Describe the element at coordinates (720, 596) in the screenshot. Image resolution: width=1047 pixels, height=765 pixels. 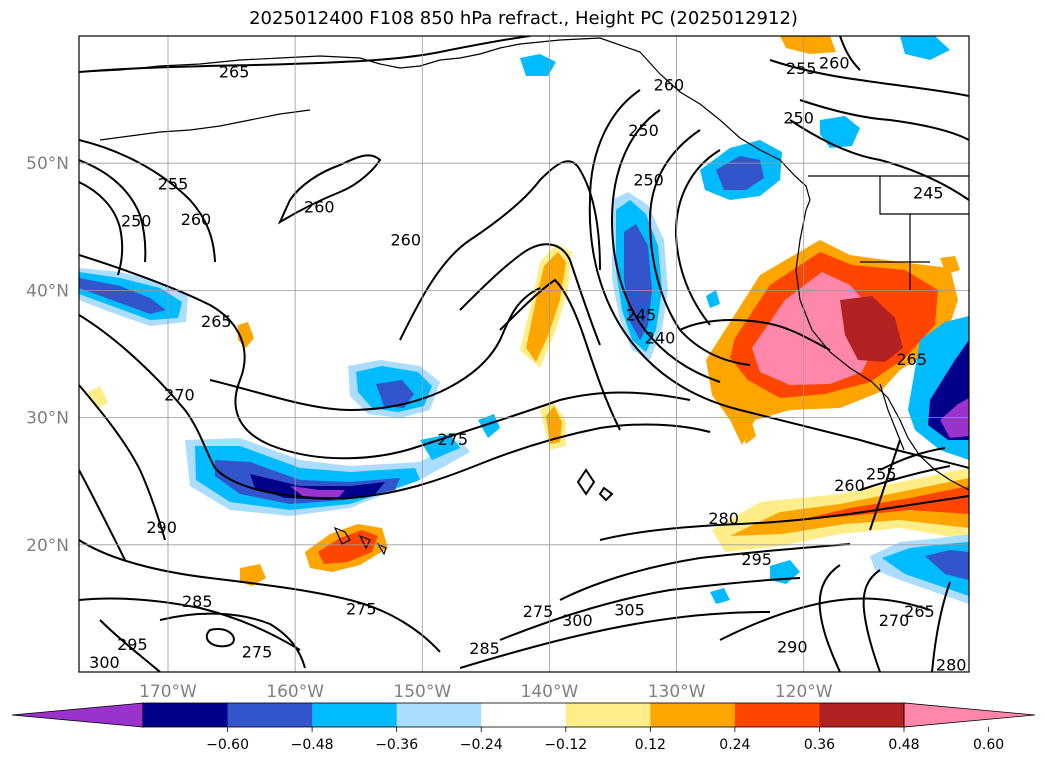
I see `shade-blob-sm9` at that location.